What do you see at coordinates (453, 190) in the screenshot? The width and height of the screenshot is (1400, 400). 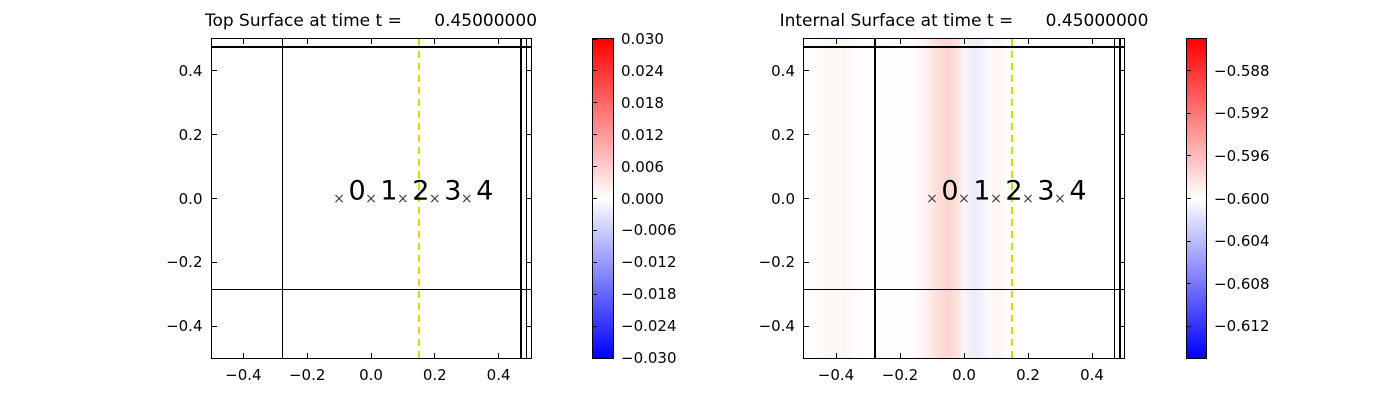 I see `marker-label: 3` at bounding box center [453, 190].